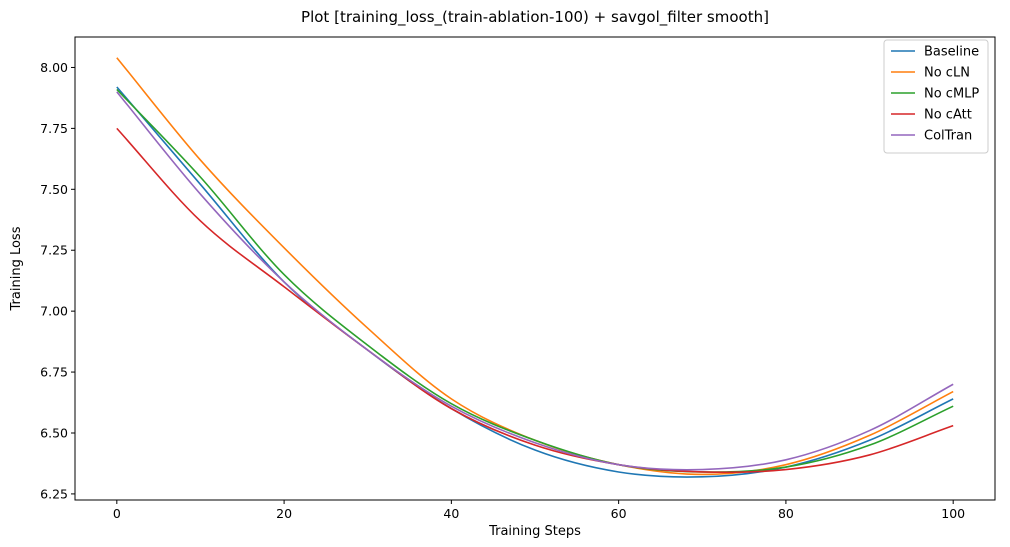 The image size is (1010, 547). What do you see at coordinates (54, 372) in the screenshot?
I see `y-tick-label: 6.75` at bounding box center [54, 372].